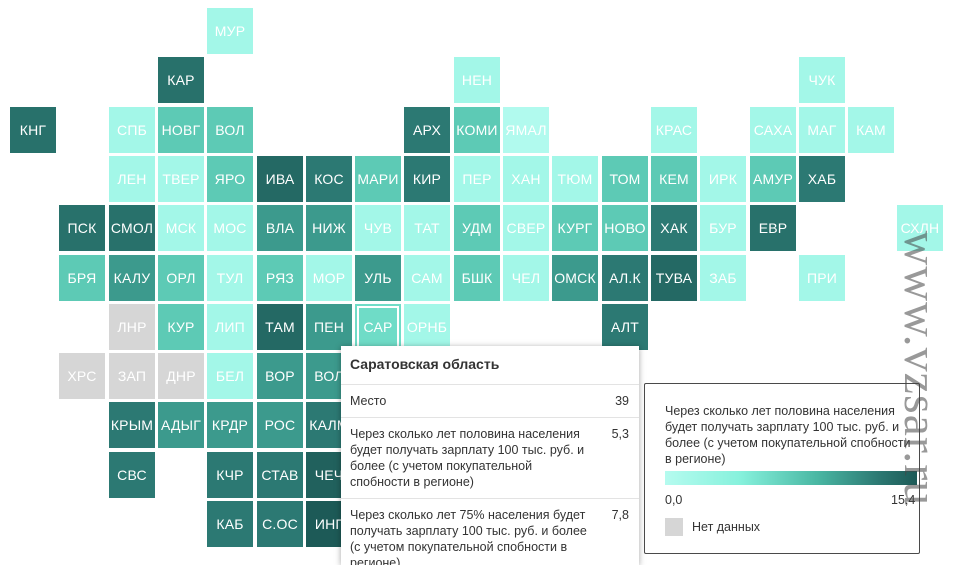 This screenshot has height=565, width=960. I want to click on region-tile: КРЫМ, so click(132, 425).